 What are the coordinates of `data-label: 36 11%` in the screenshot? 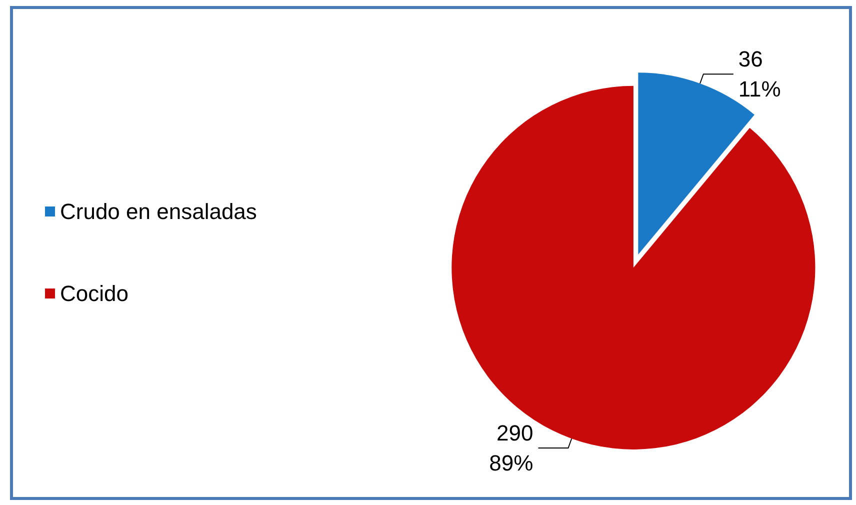 It's located at (759, 74).